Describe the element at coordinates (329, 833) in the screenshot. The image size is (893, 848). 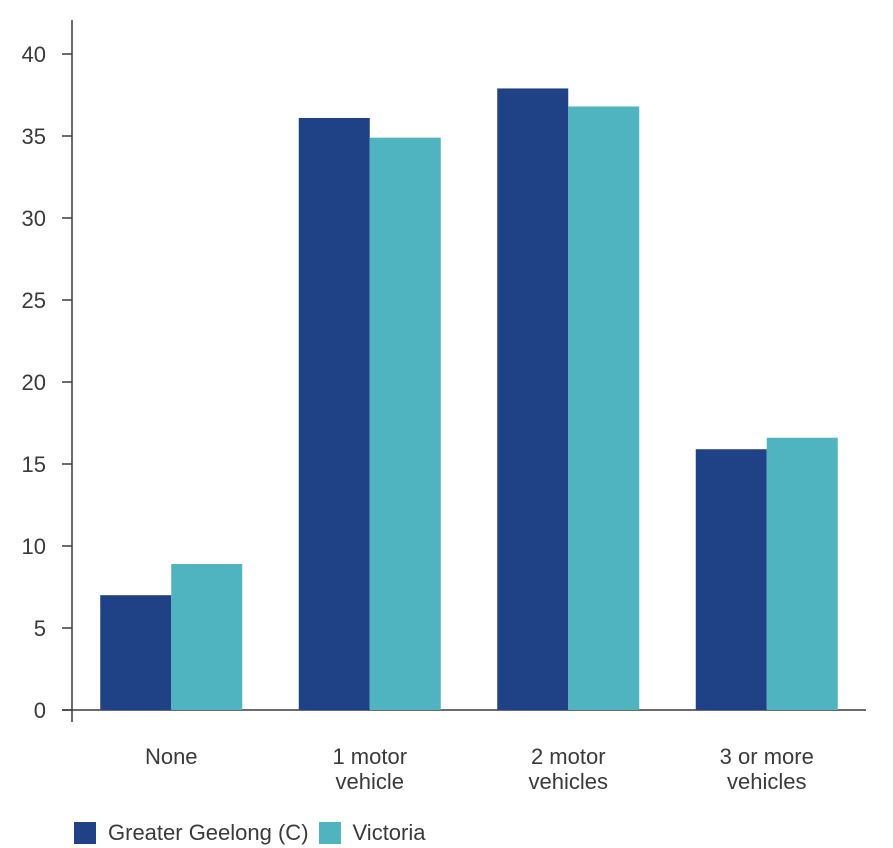
I see `legend-swatch-victoria` at that location.